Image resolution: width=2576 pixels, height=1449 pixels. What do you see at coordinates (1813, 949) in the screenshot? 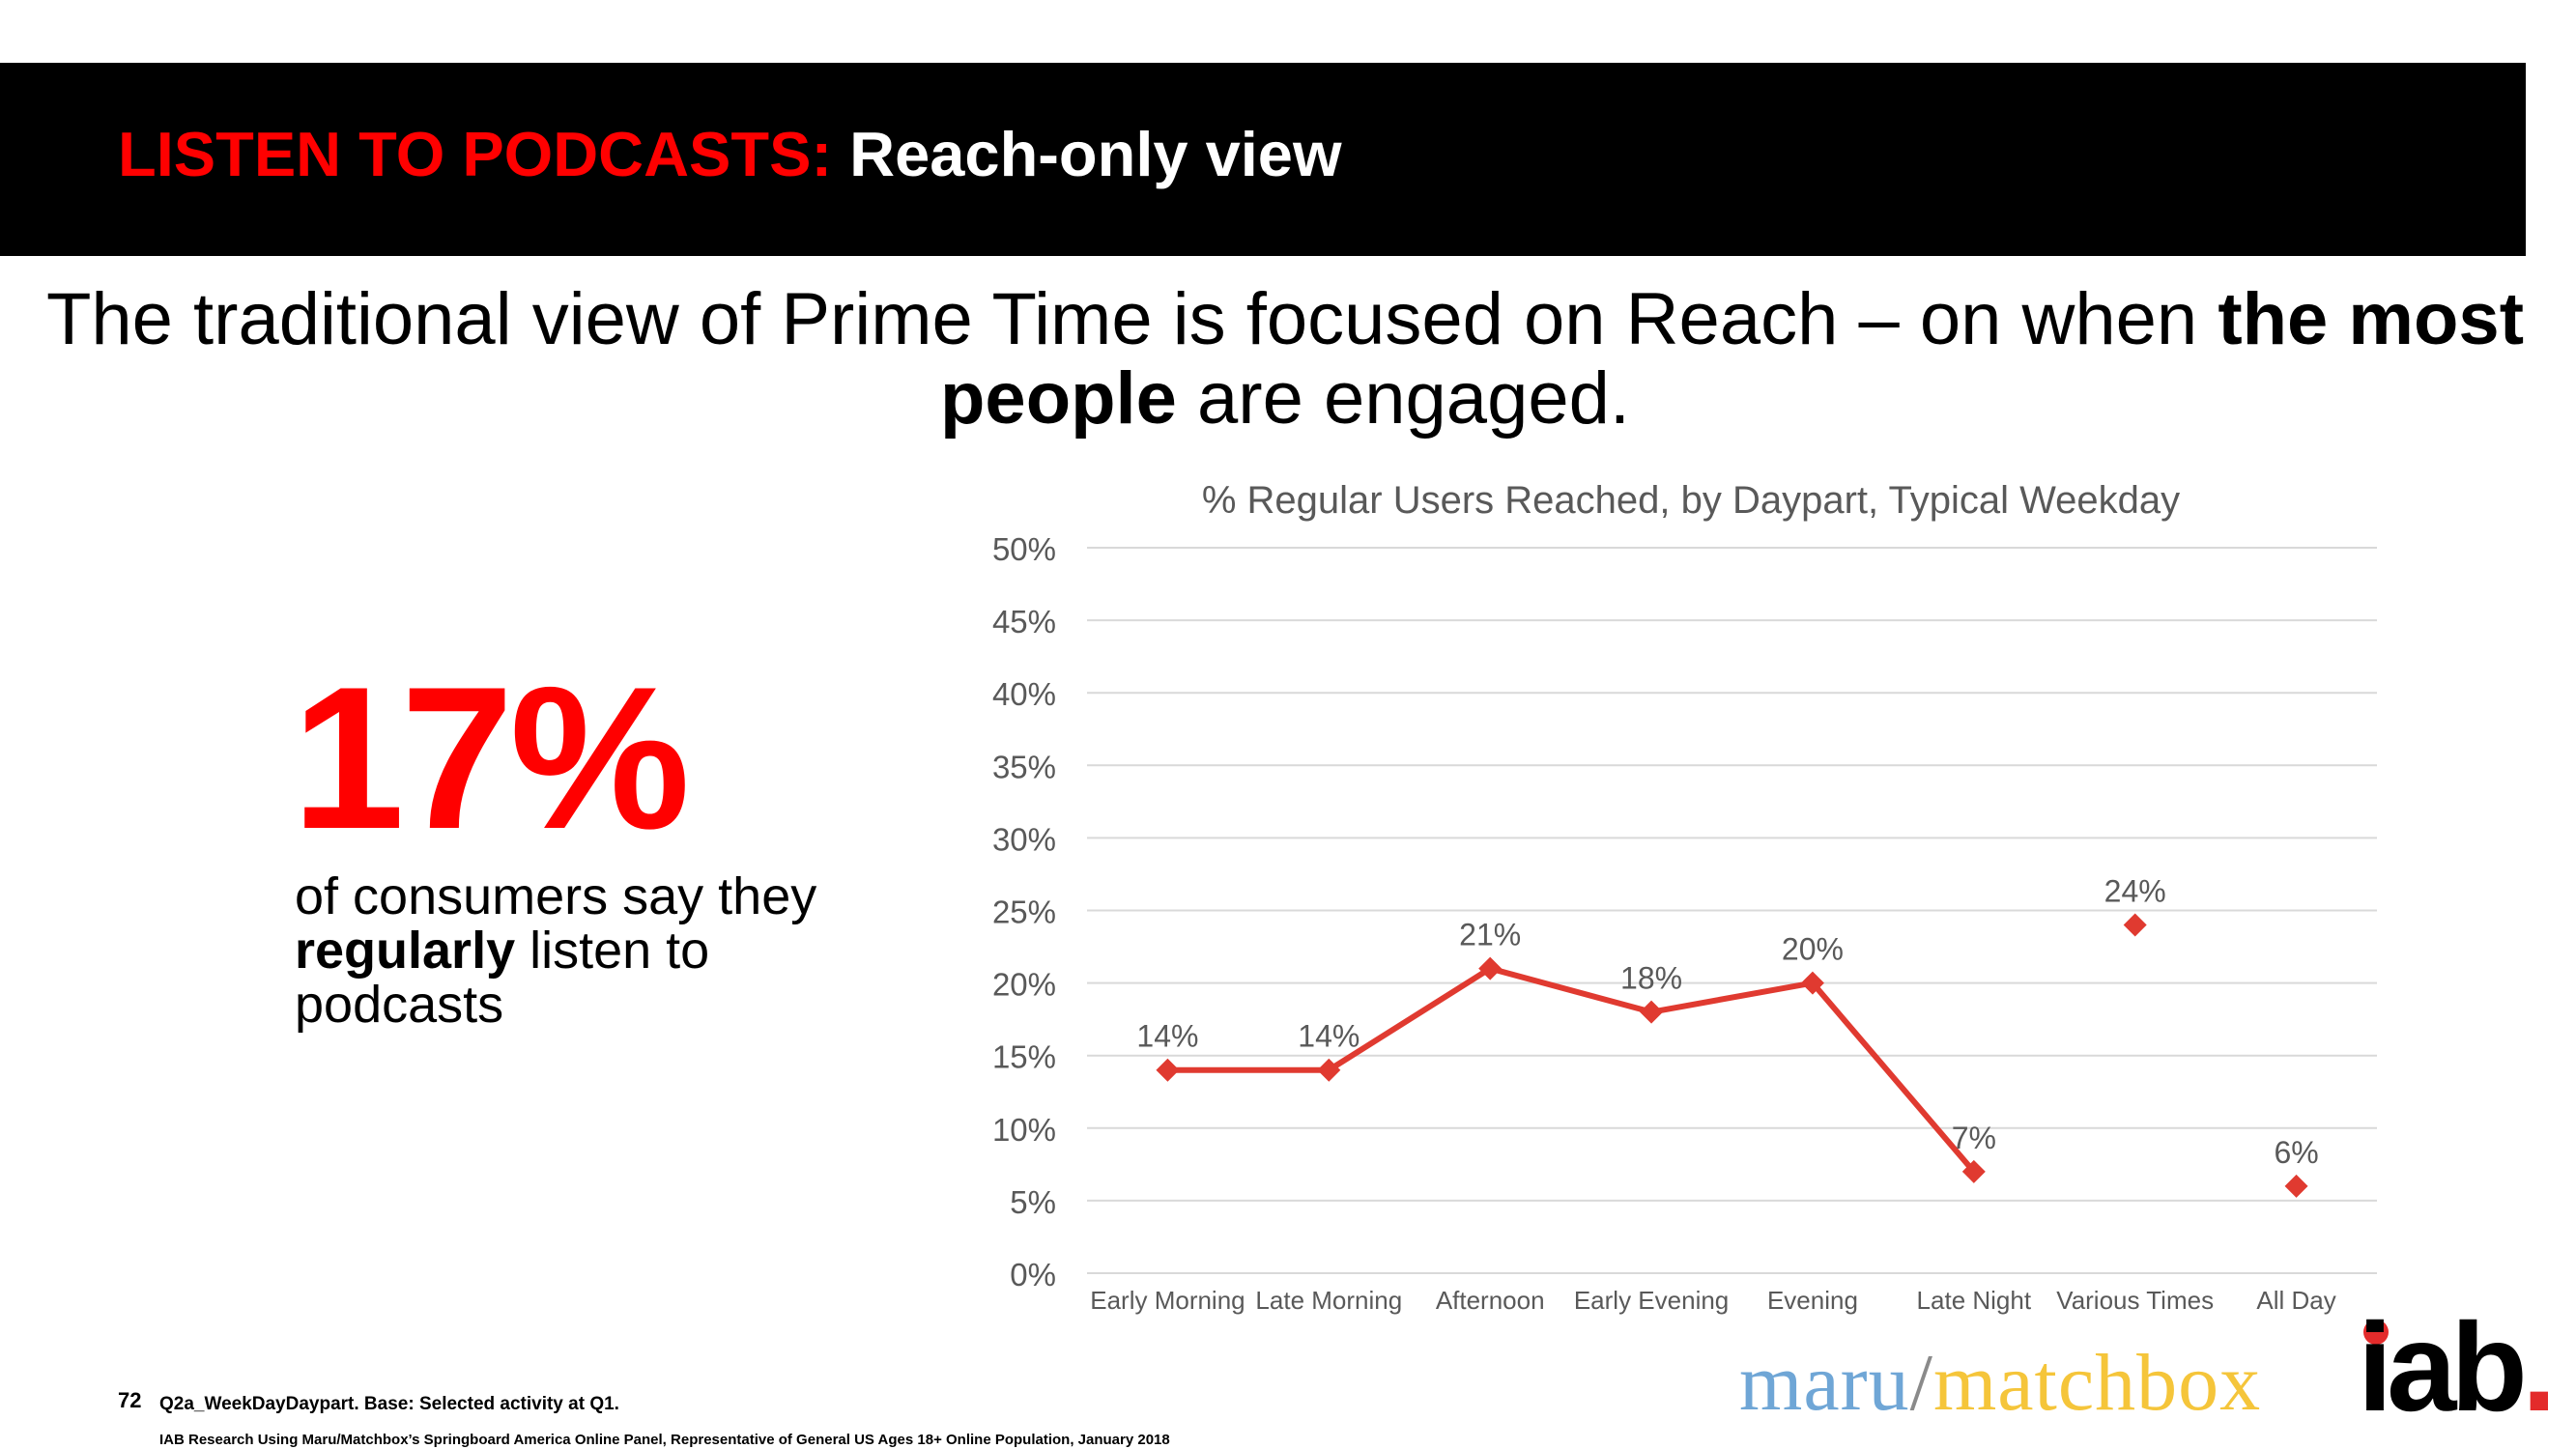
I see `data-label: 20%` at bounding box center [1813, 949].